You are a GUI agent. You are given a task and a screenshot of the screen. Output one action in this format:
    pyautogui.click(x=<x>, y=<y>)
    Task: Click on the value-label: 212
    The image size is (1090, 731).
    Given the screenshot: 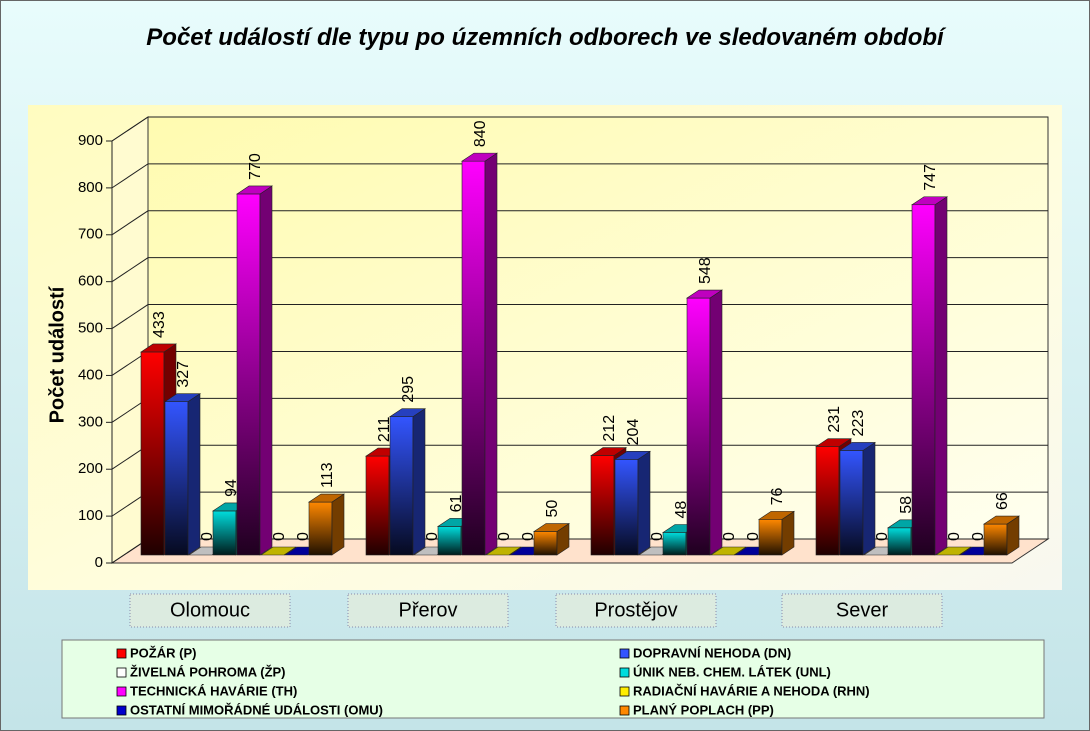 What is the action you would take?
    pyautogui.click(x=609, y=428)
    